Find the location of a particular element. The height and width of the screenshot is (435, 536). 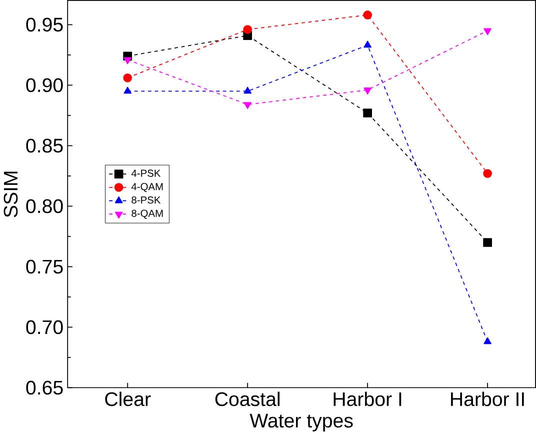

y-tick-label: 0.85 is located at coordinates (44, 145).